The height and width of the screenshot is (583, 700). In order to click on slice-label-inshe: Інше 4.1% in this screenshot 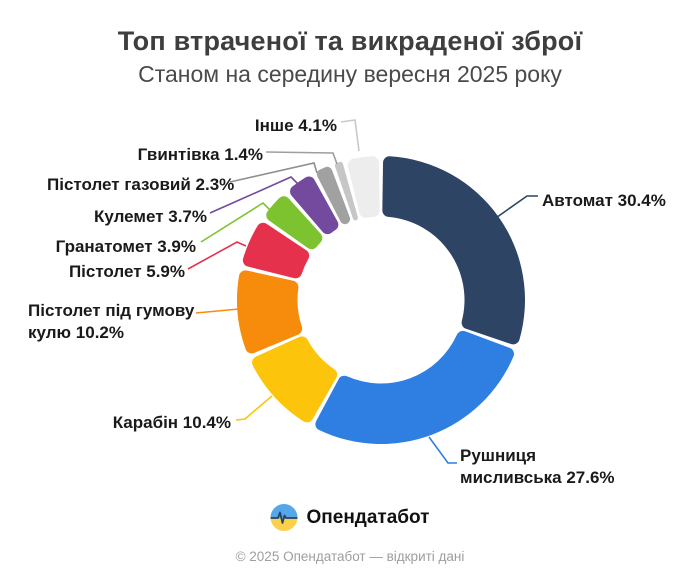, I will do `click(295, 125)`.